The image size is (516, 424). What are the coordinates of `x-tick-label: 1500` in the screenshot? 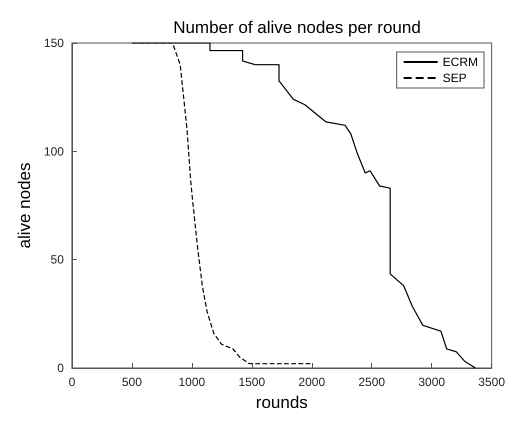 It's located at (252, 382).